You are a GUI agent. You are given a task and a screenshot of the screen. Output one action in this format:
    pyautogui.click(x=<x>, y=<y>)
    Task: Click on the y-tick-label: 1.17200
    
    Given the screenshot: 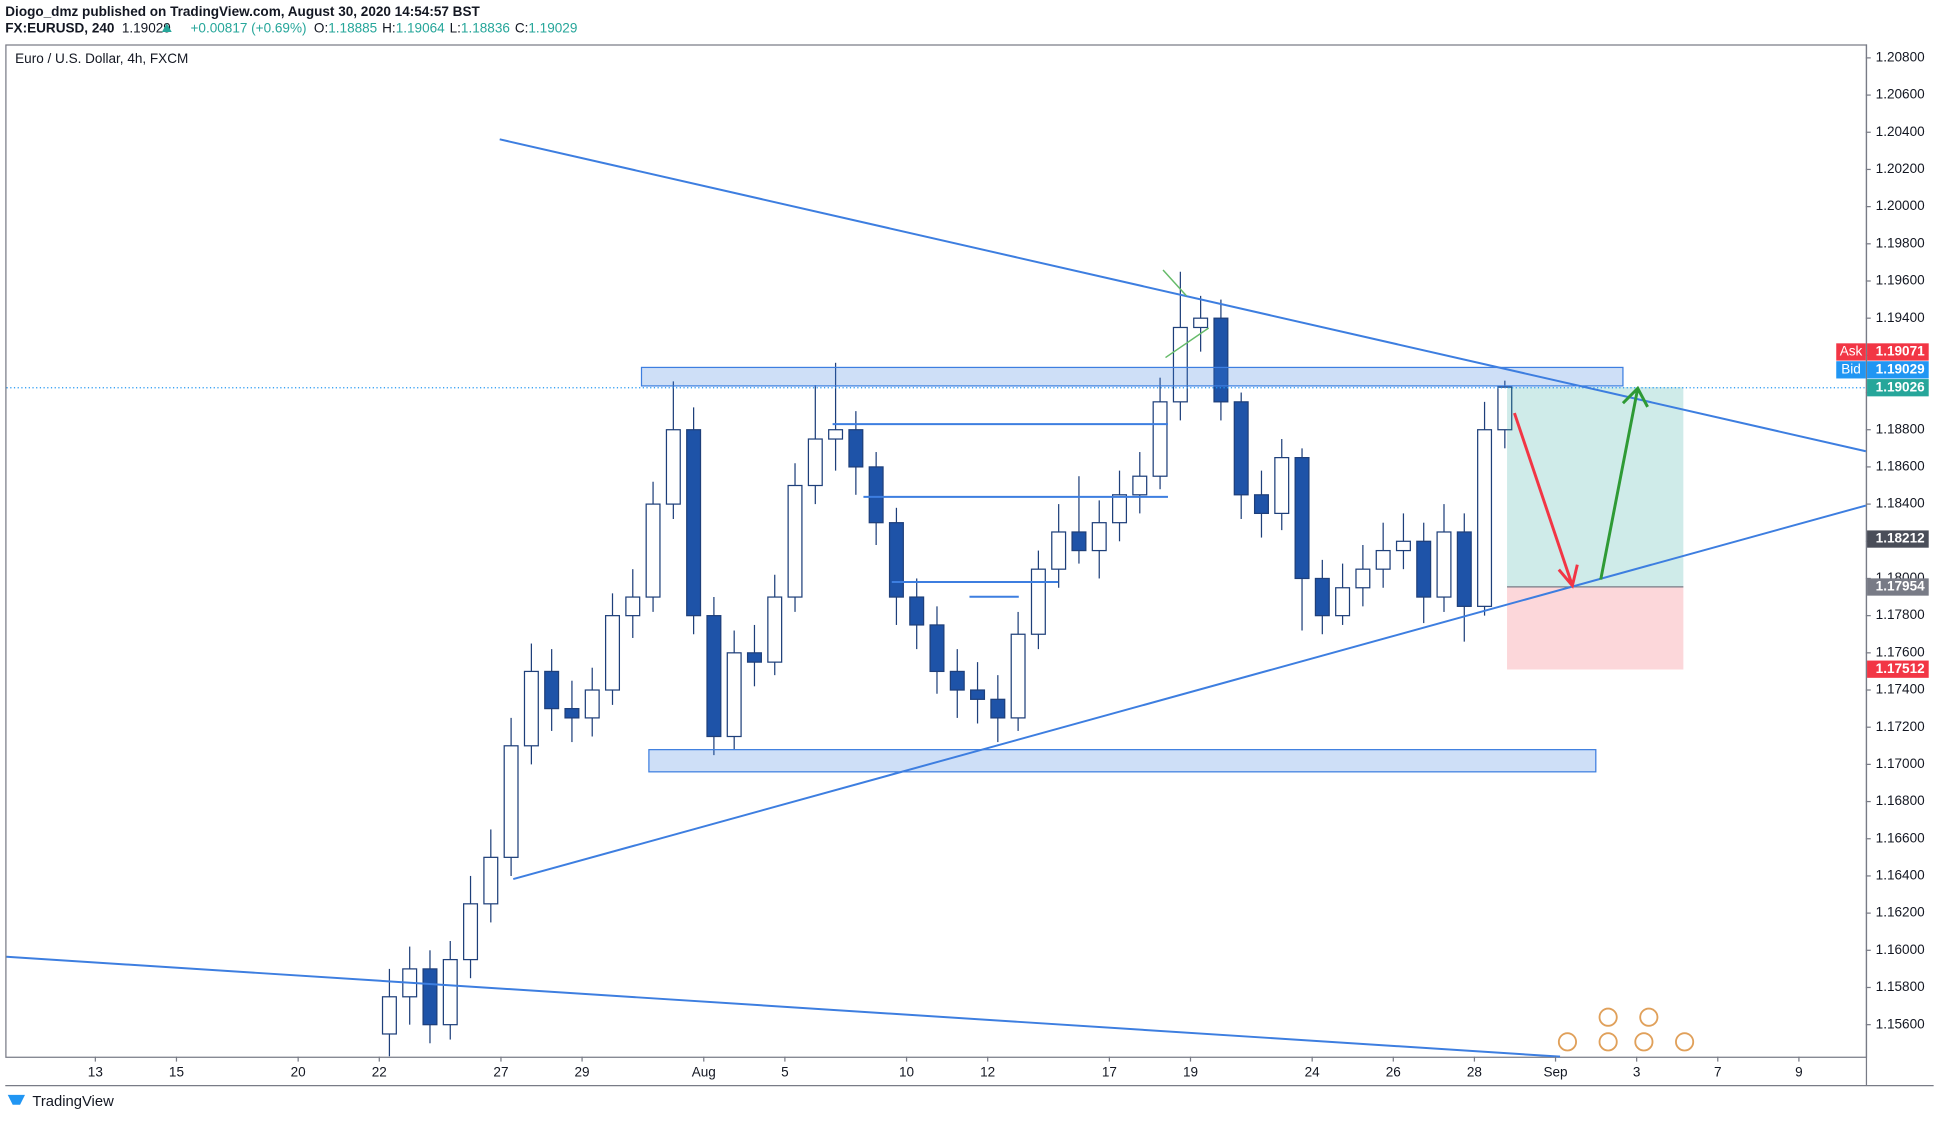 What is the action you would take?
    pyautogui.click(x=1900, y=726)
    